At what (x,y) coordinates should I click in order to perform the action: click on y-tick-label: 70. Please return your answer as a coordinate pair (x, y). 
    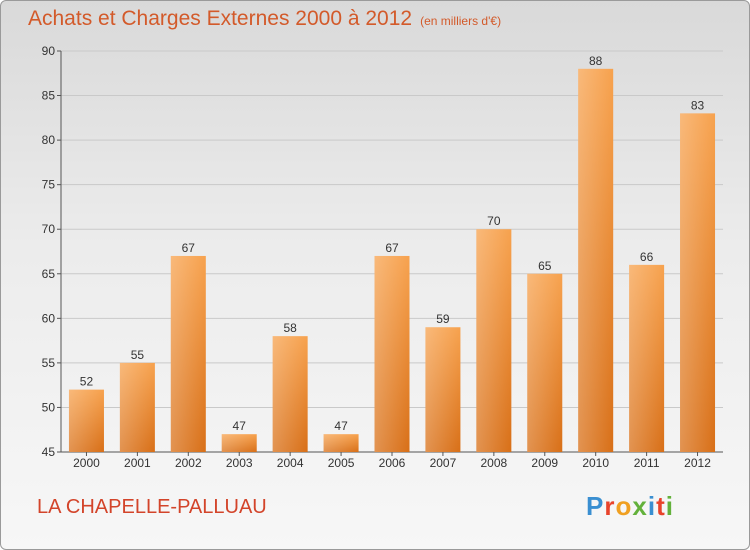
    Looking at the image, I should click on (49, 229).